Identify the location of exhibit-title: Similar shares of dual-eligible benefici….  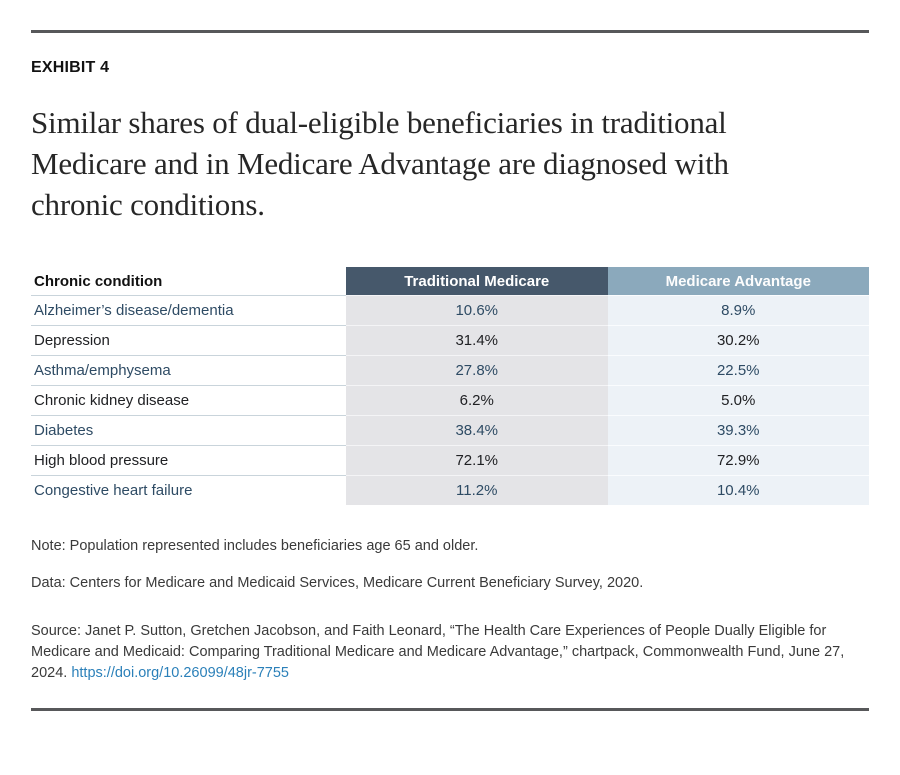
(380, 163).